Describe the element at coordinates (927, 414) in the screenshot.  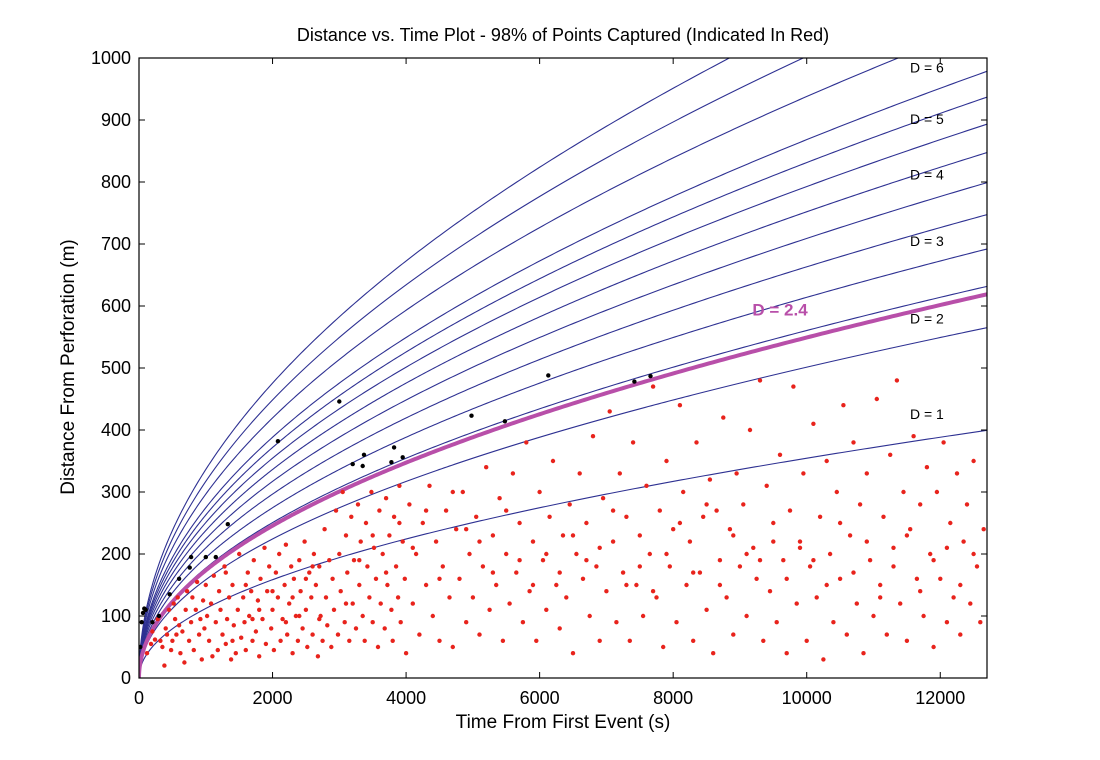
I see `curve-label-1: D = 1` at that location.